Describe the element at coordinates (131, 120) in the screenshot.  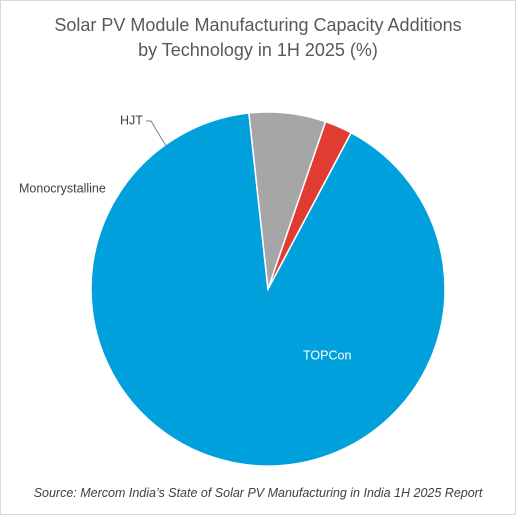
I see `data-label-hjt: HJT` at that location.